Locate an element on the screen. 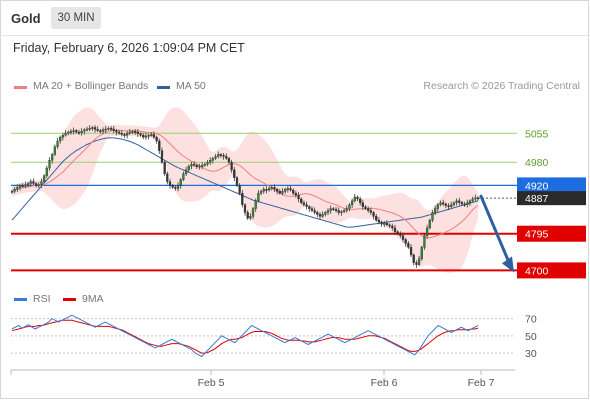 This screenshot has width=590, height=400. last-price-tag is located at coordinates (551, 198).